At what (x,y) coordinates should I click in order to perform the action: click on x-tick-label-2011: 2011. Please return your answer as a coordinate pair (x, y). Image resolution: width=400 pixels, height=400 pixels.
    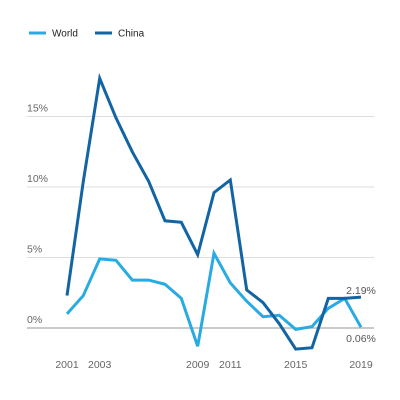
    Looking at the image, I should click on (230, 365).